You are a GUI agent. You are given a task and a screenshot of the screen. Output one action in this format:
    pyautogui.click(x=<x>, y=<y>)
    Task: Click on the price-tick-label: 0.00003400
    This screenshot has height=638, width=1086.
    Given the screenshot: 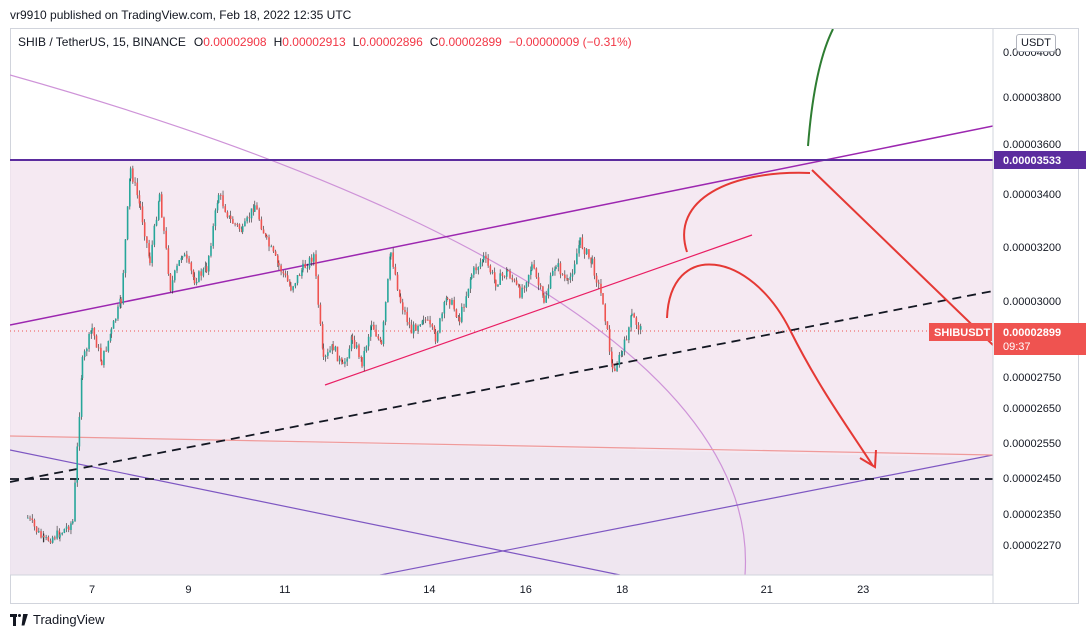 What is the action you would take?
    pyautogui.click(x=1032, y=195)
    